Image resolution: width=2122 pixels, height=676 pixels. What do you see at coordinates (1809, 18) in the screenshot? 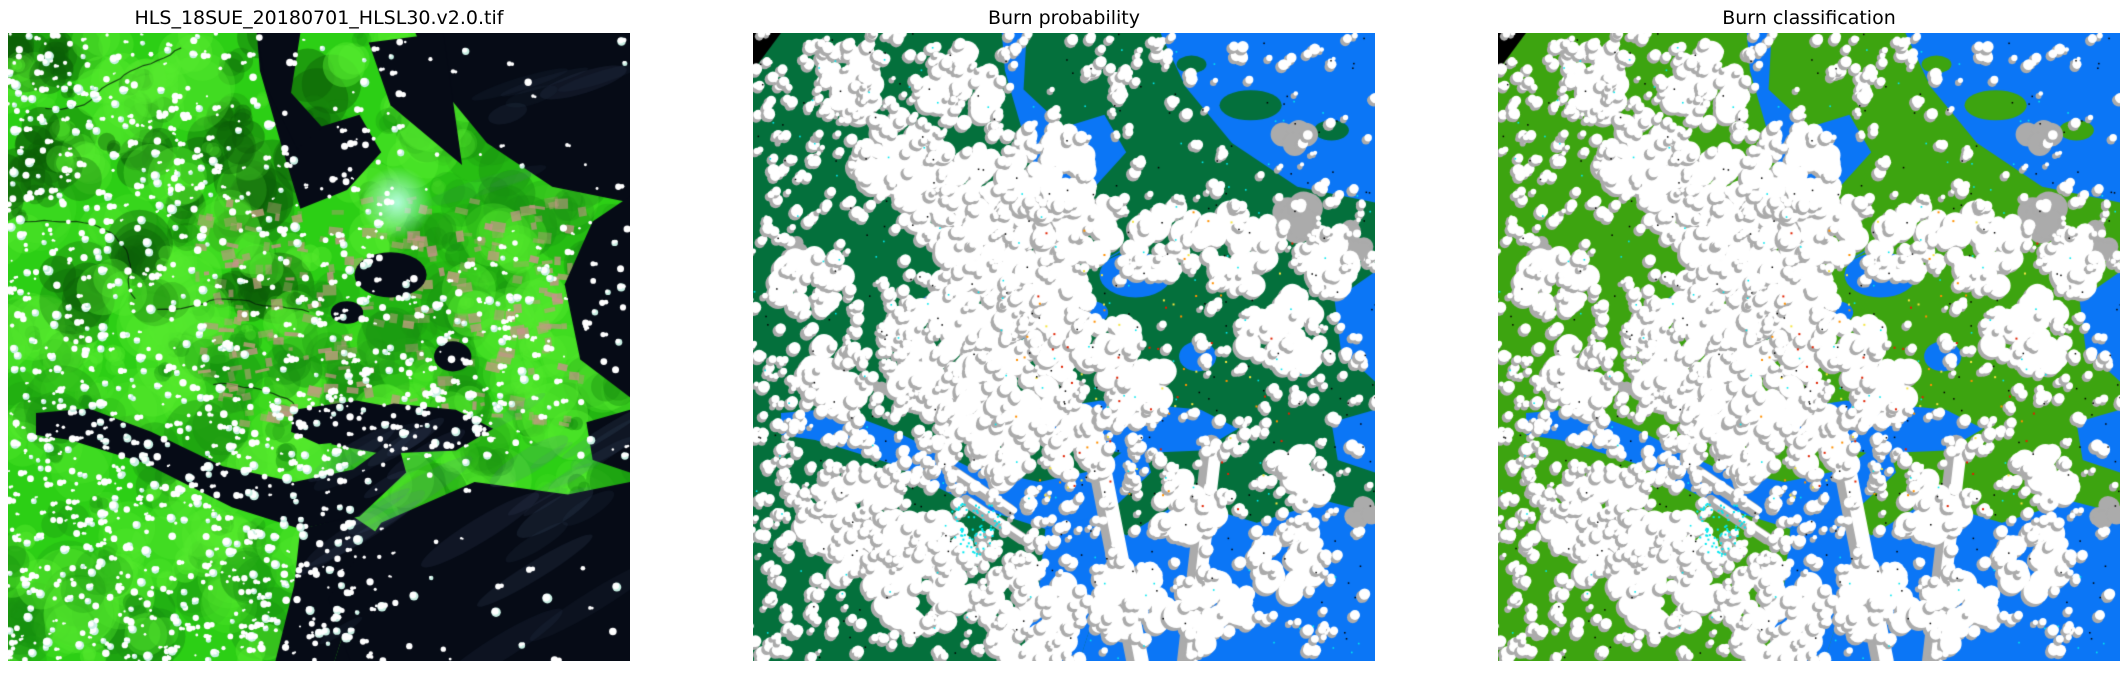
I see `panel-title-burn-classification: Burn classification` at bounding box center [1809, 18].